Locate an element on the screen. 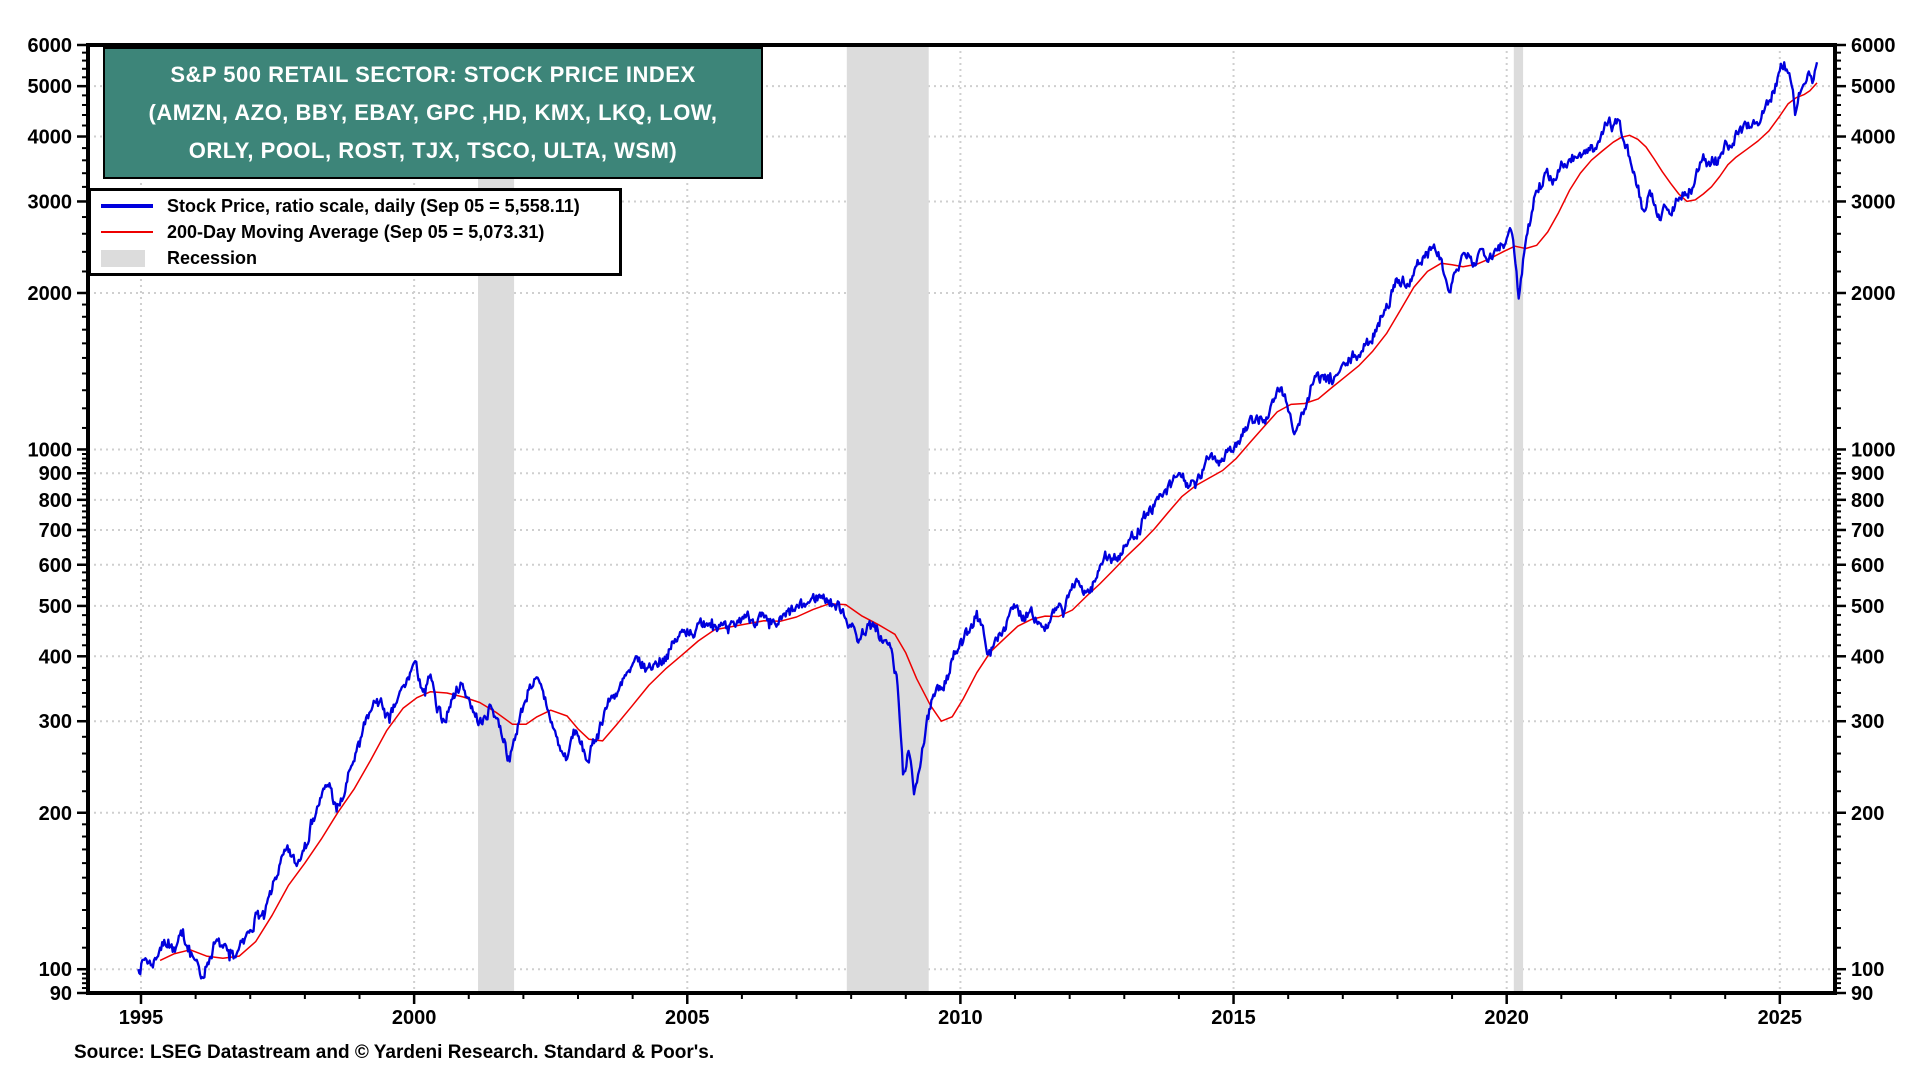  x-axis-label-2020: 2020 is located at coordinates (1506, 1018).